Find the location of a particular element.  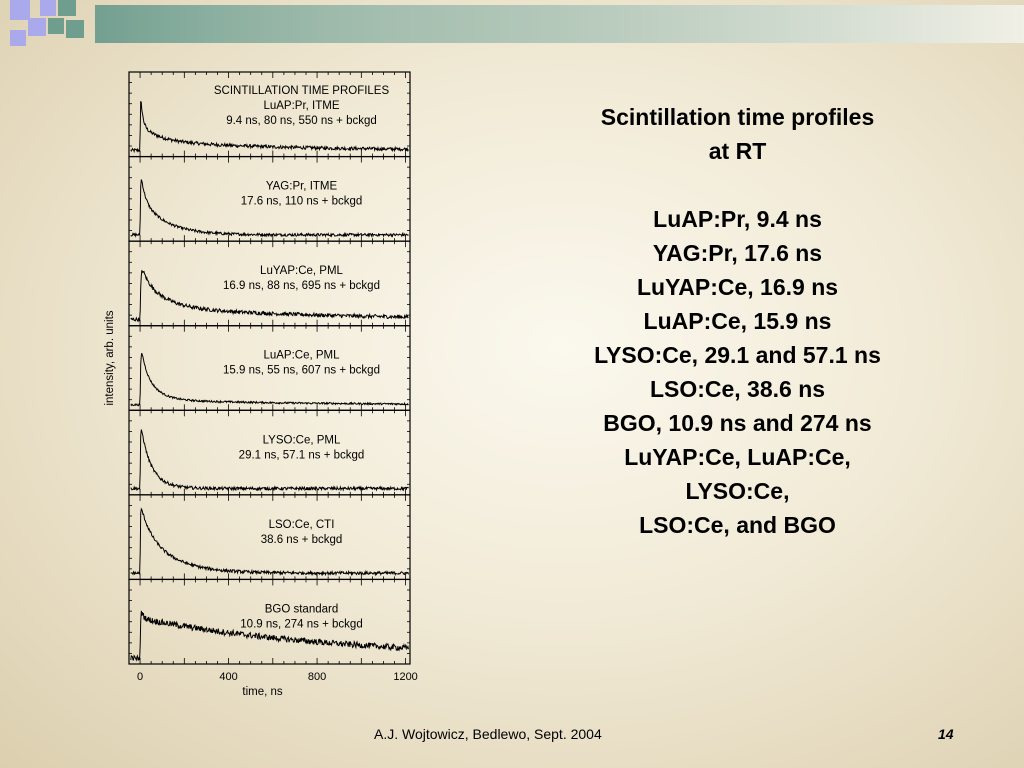

panel-label: 38.6 ns + bckgd is located at coordinates (302, 540).